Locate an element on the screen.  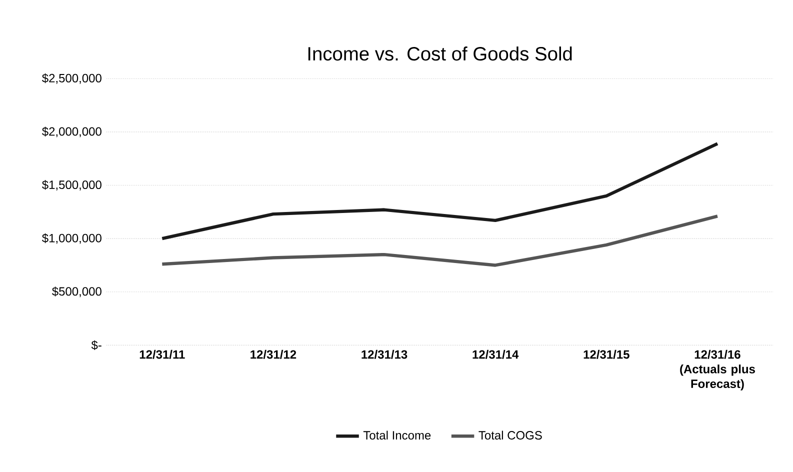
x-tick-label: 12/31/15 is located at coordinates (607, 354).